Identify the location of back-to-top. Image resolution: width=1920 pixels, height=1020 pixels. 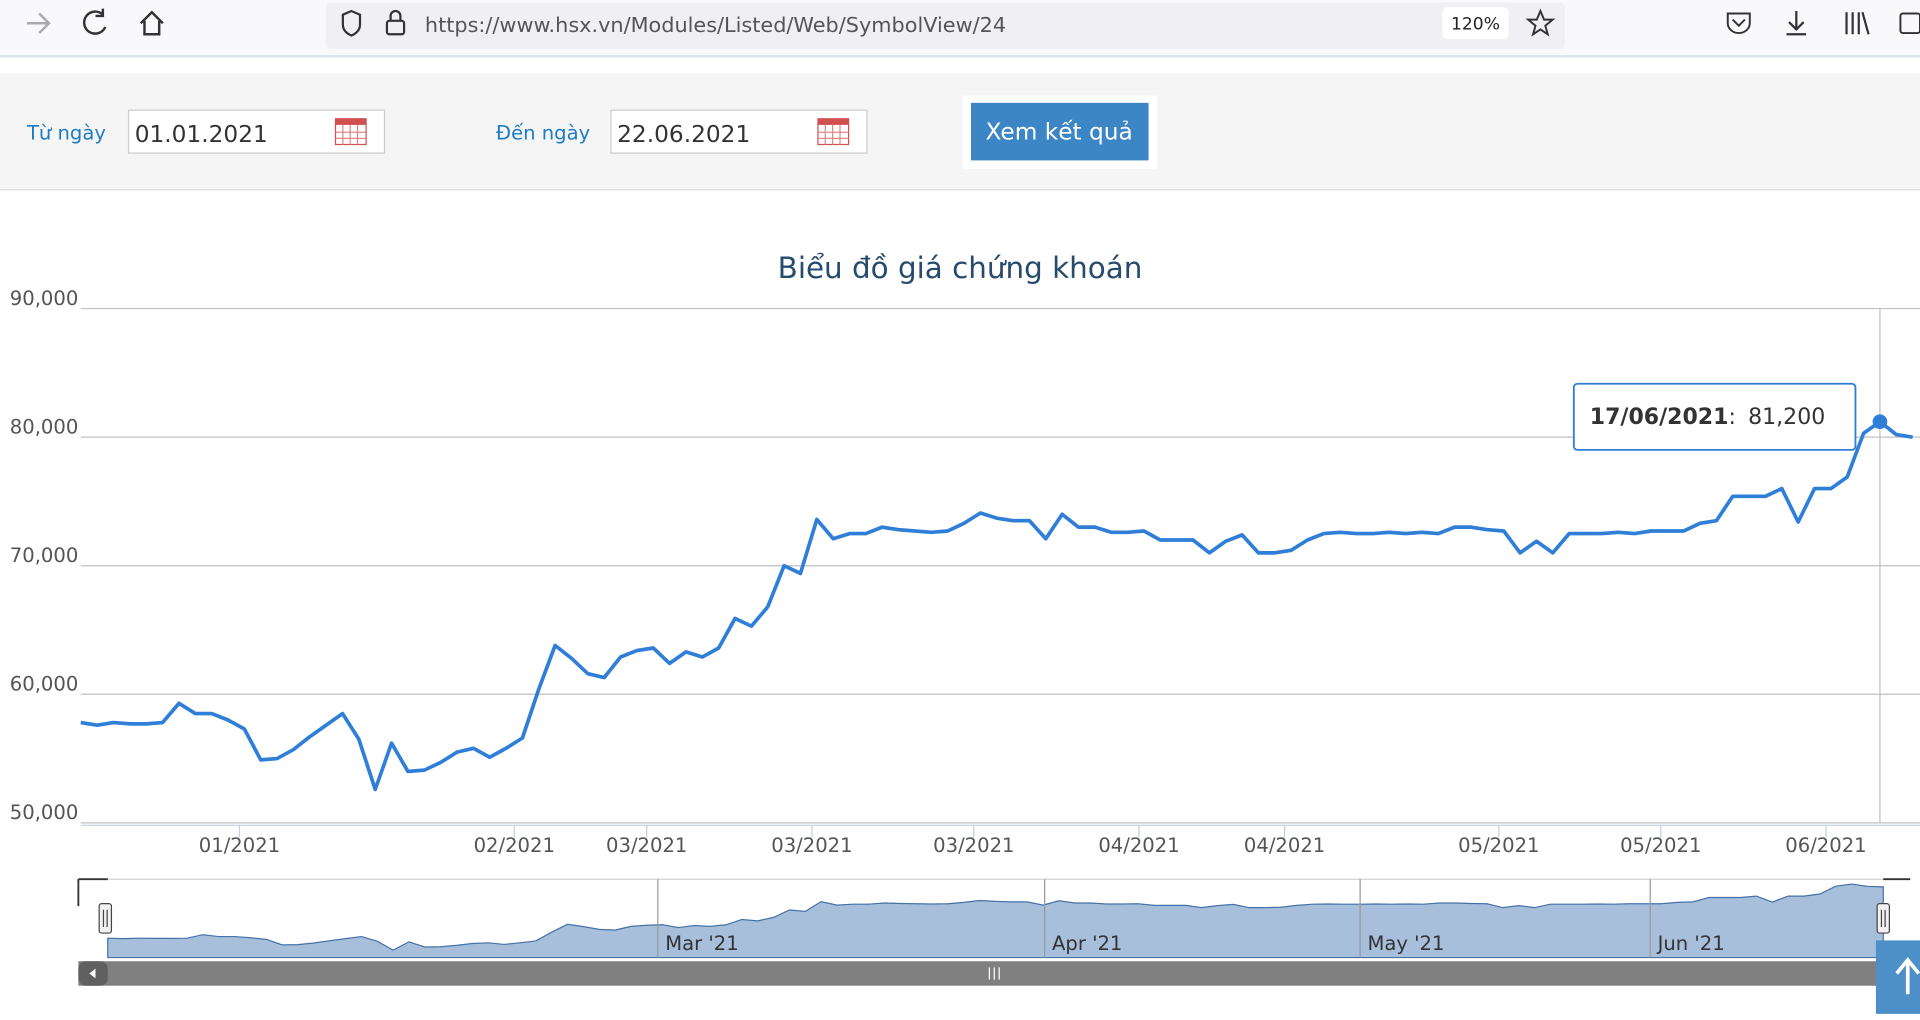
(1897, 977).